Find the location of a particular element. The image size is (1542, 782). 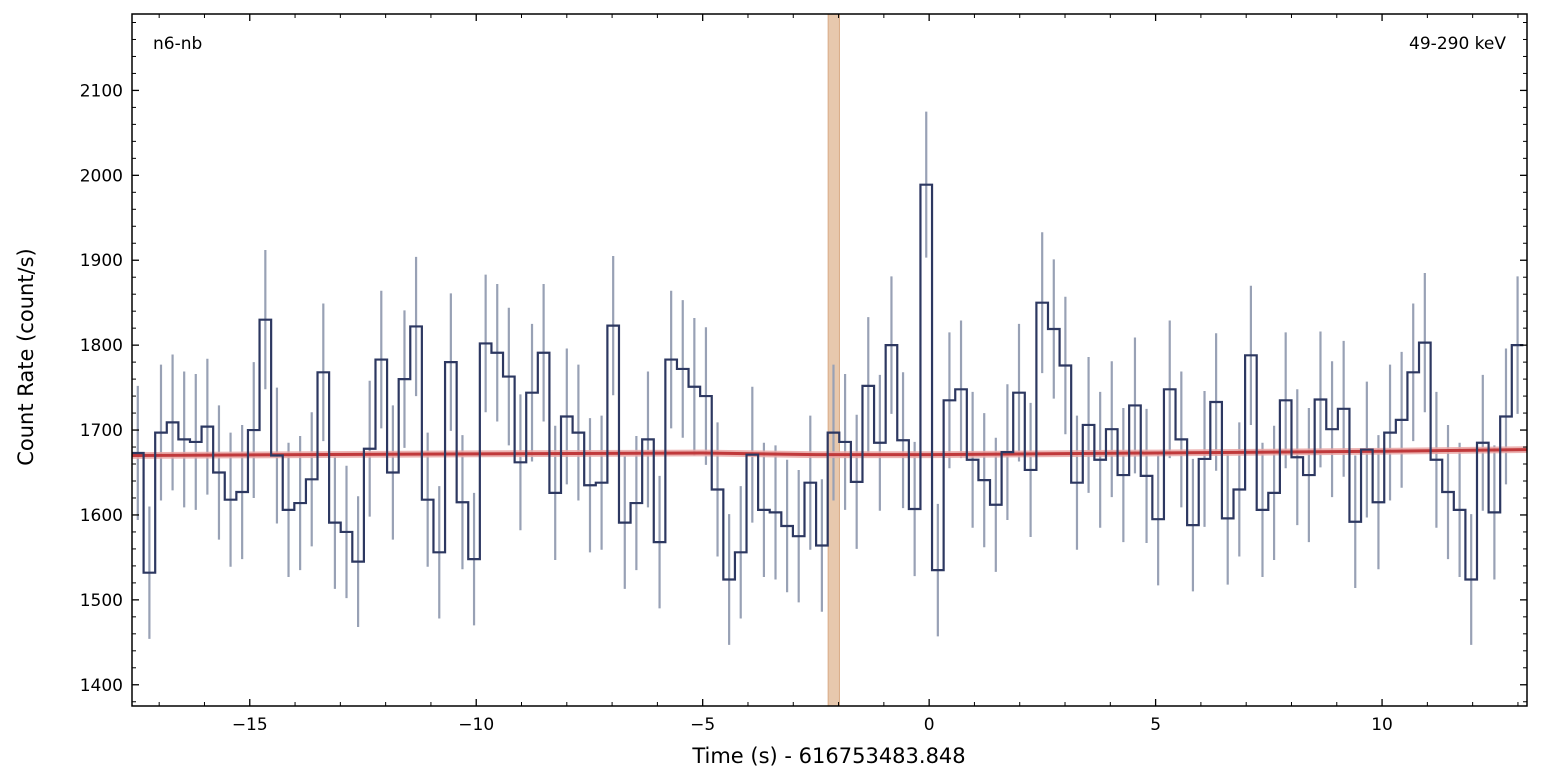

y-tick-label: 1700 is located at coordinates (101, 431).